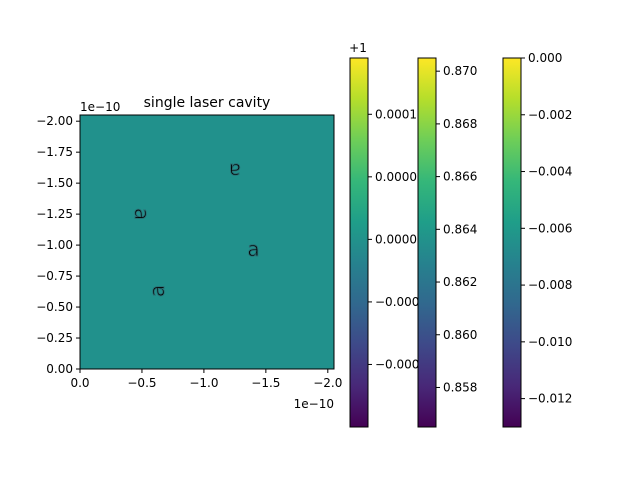  I want to click on colorbar-tick-label: −0.010, so click(550, 342).